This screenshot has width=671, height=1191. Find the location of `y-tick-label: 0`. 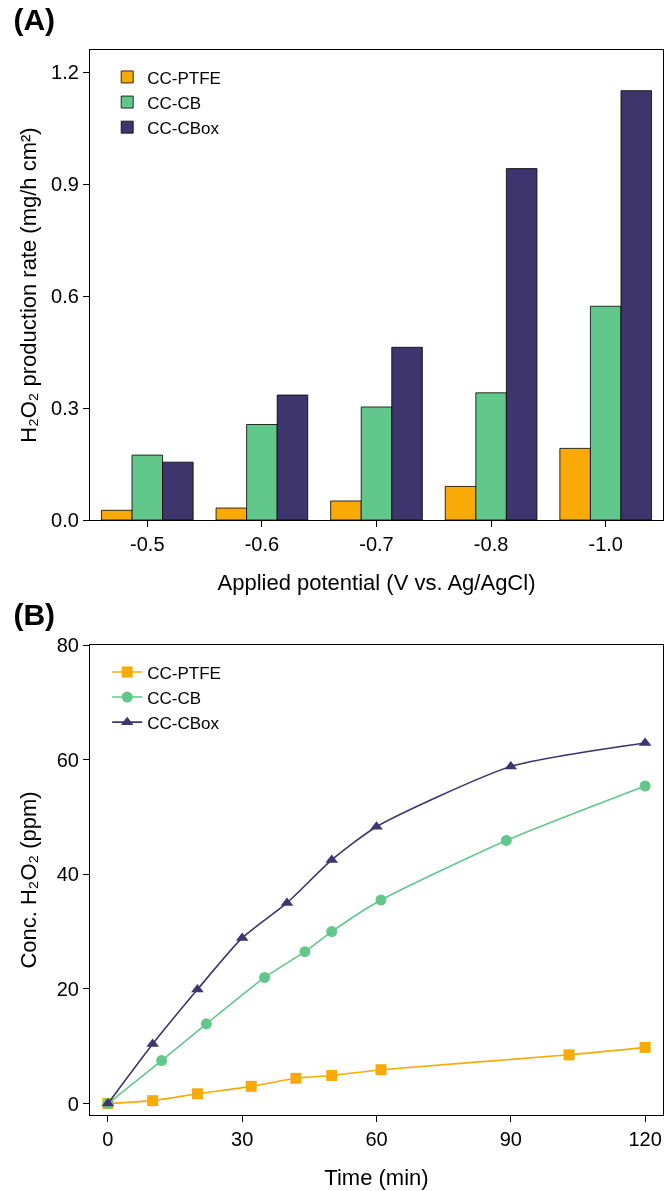

y-tick-label: 0 is located at coordinates (73, 1103).